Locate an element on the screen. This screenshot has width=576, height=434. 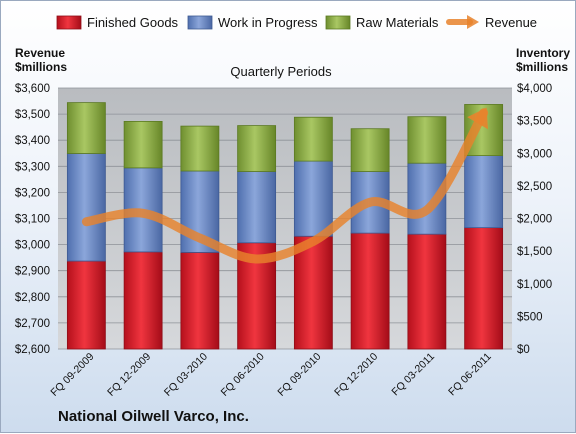
legend-label-finished-goods: Finished Goods is located at coordinates (133, 22).